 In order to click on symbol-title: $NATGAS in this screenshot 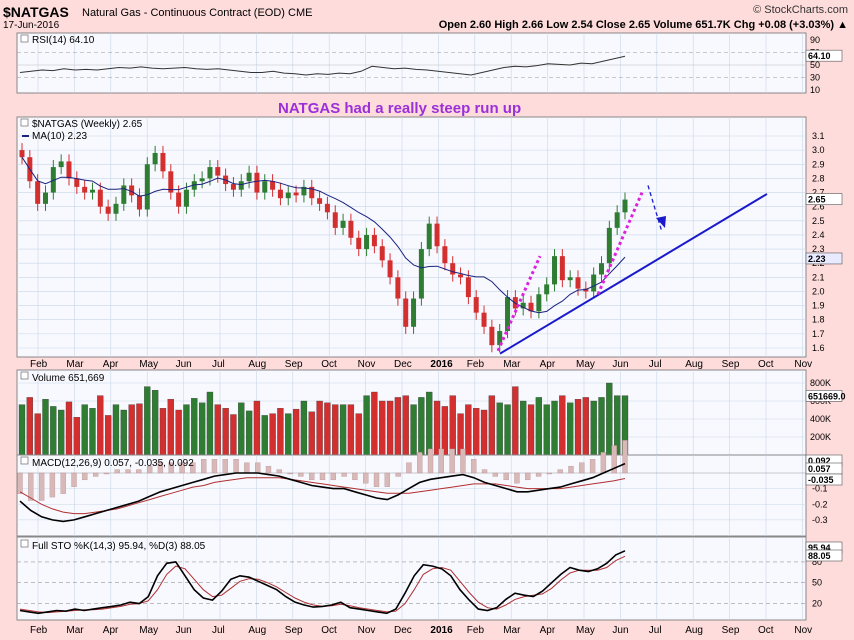, I will do `click(36, 12)`.